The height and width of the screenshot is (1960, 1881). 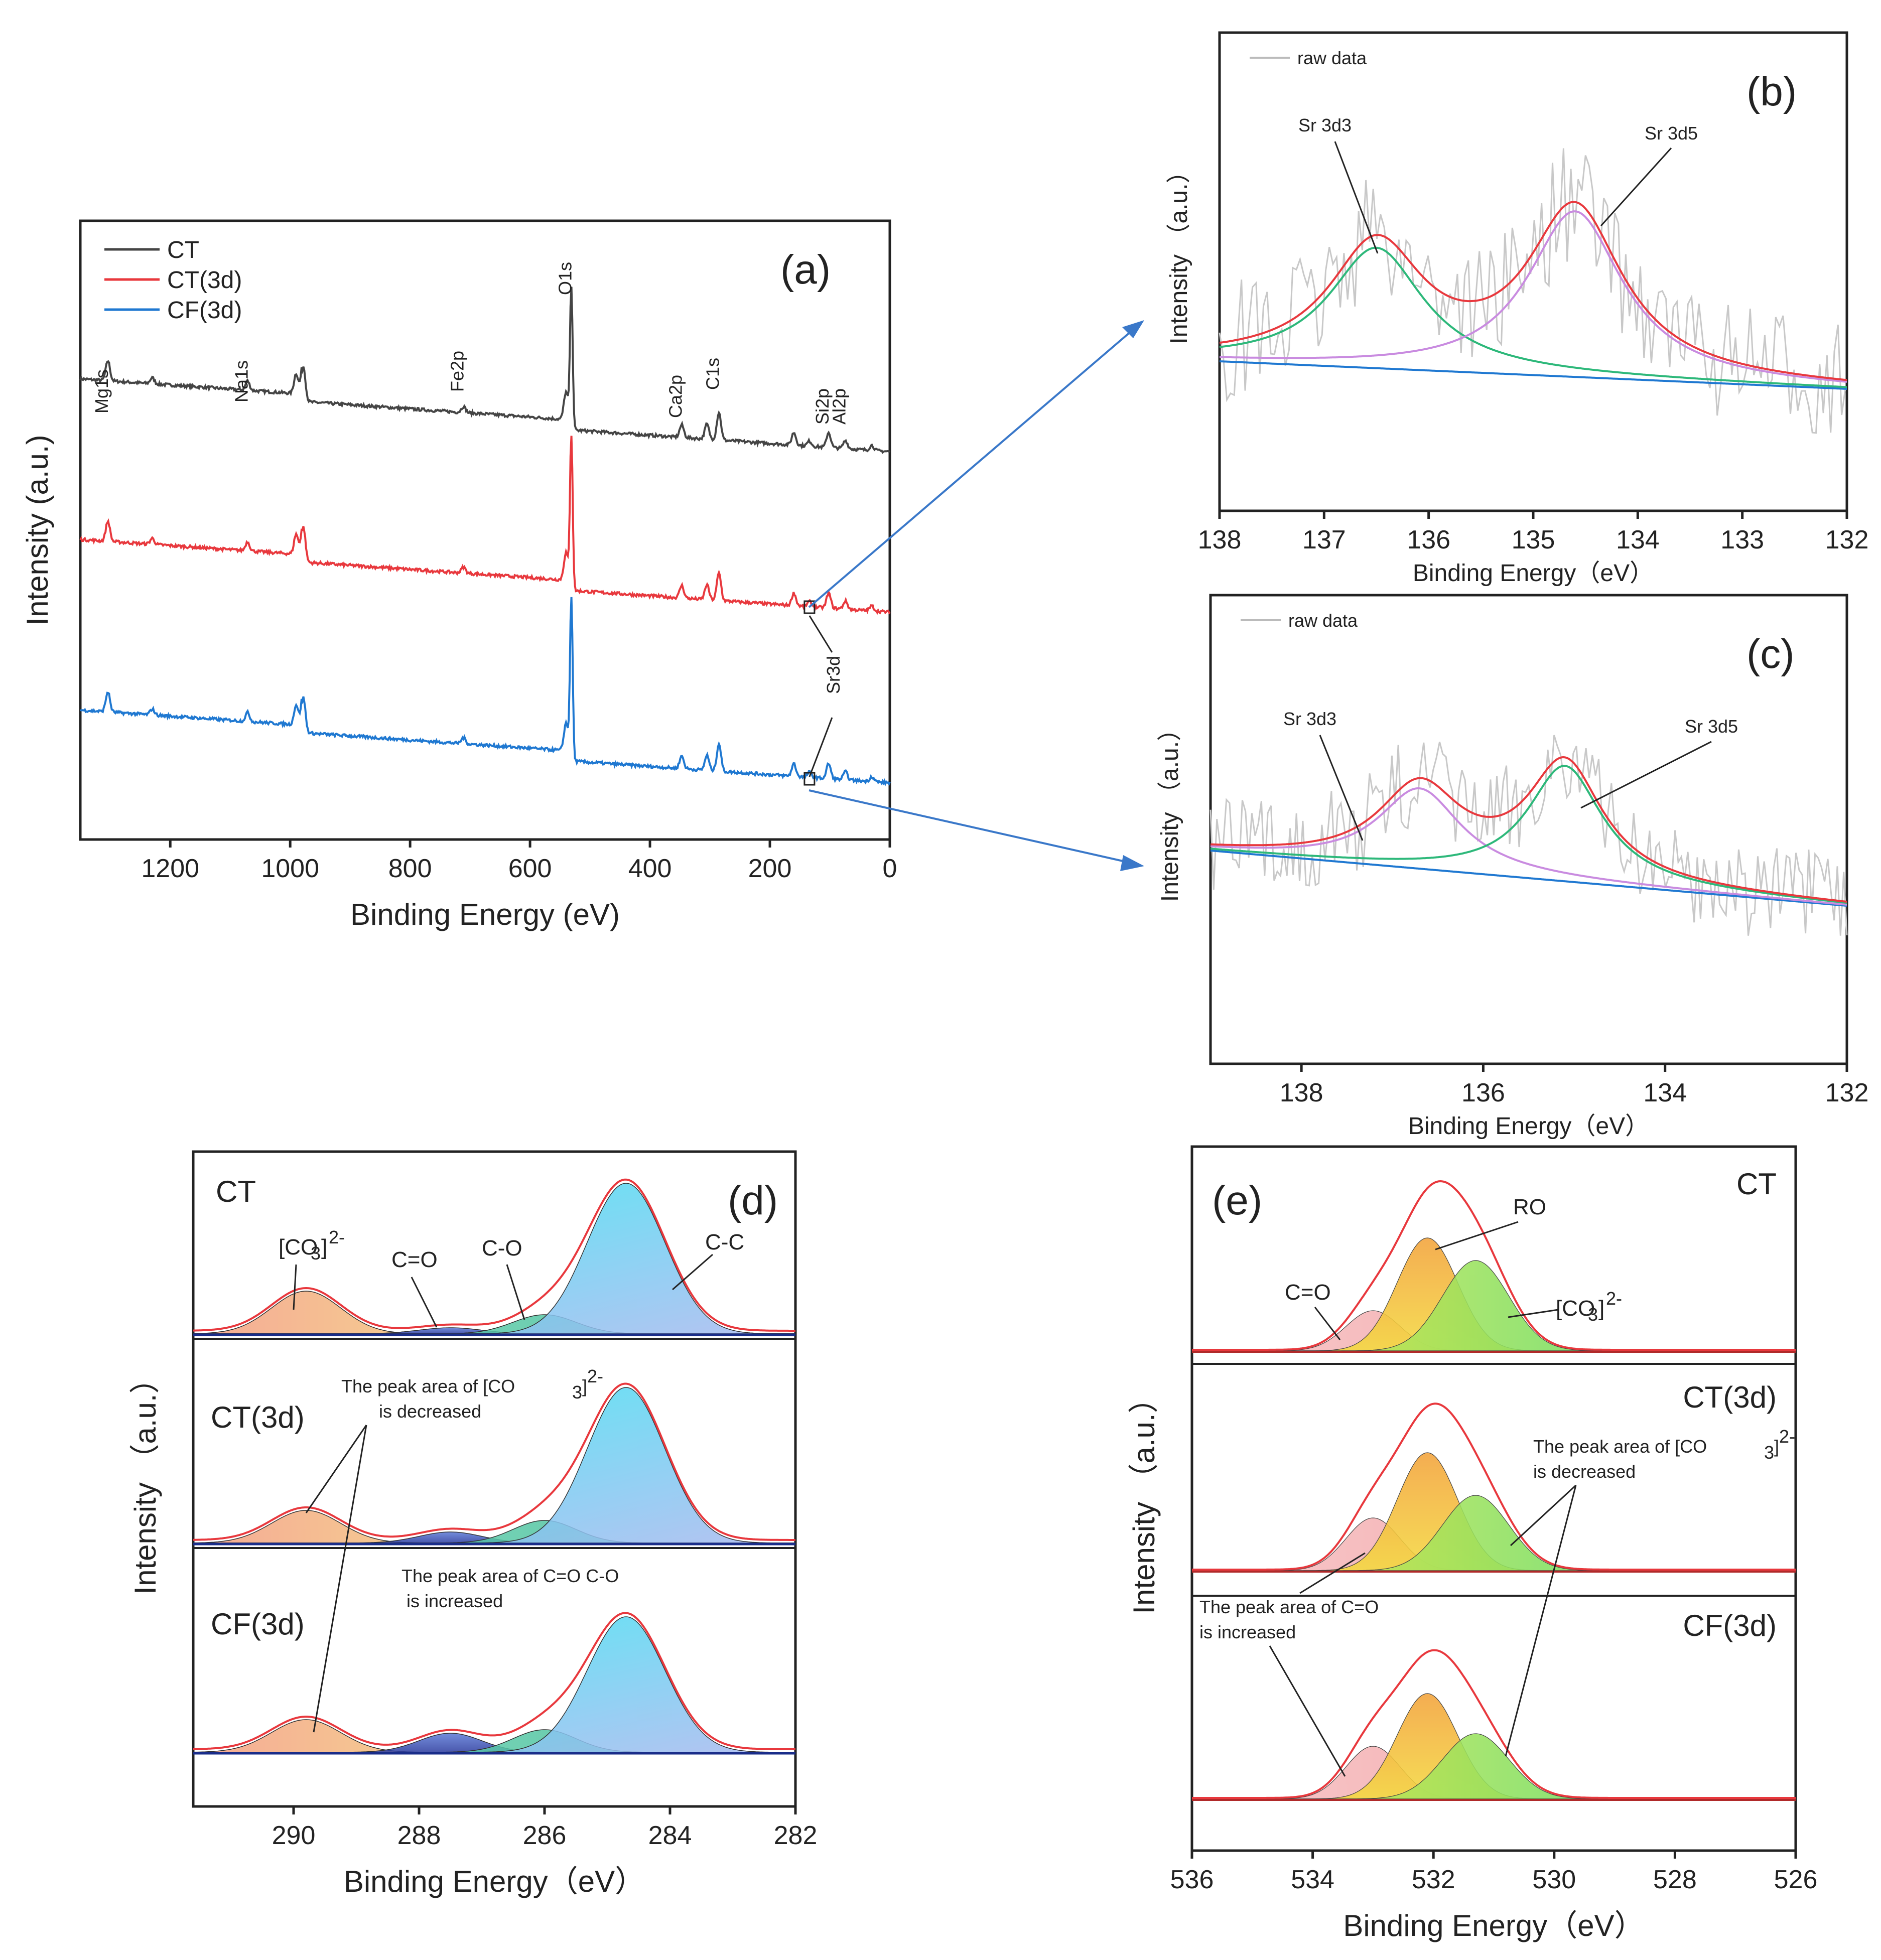 I want to click on panel-a-x-tick-label: 1000, so click(x=290, y=868).